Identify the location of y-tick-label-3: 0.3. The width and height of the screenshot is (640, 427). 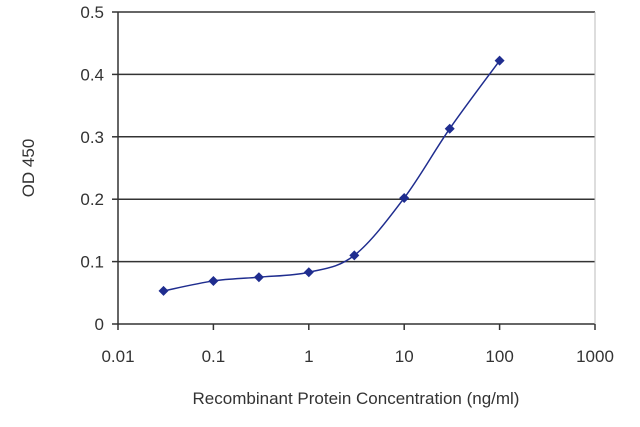
(92, 137).